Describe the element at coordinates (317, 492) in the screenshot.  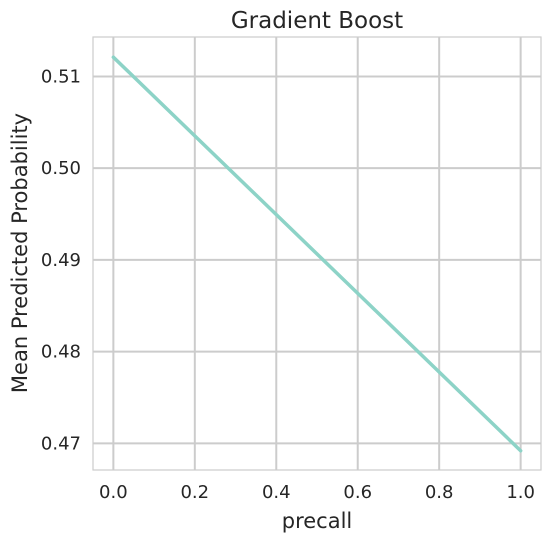
I see `x-tick-labels: 0.0 0.2 0.4 0.6 0.8 1.0` at that location.